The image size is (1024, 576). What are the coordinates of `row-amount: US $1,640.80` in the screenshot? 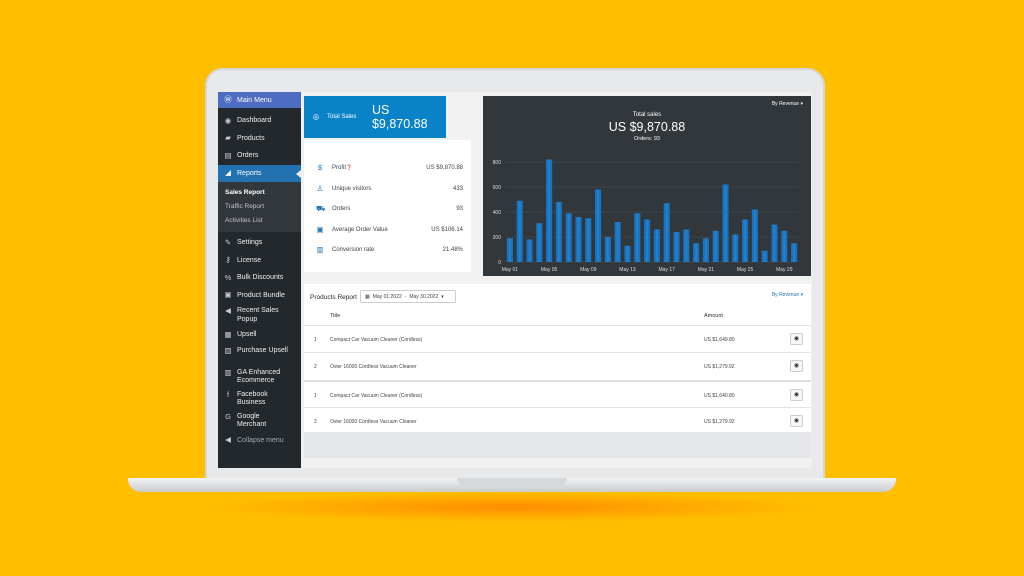 It's located at (719, 396).